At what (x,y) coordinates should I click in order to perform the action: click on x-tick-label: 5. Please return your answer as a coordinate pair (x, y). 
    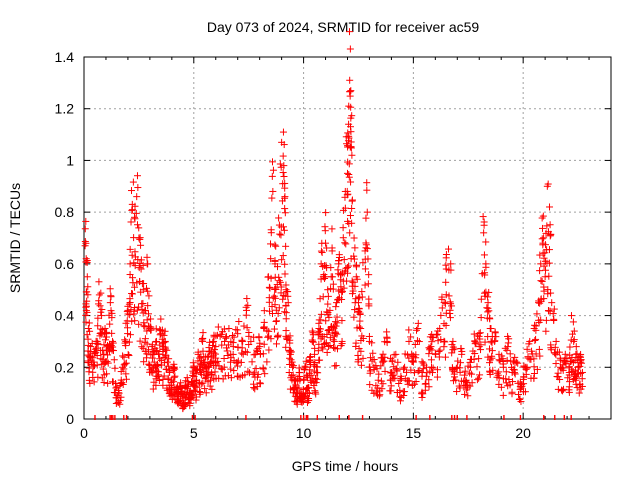
    Looking at the image, I should click on (194, 433).